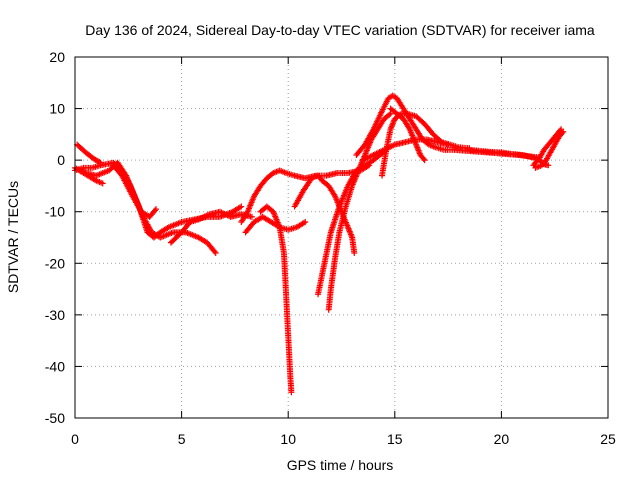 Image resolution: width=640 pixels, height=480 pixels. What do you see at coordinates (182, 439) in the screenshot?
I see `x-tick-label: 5` at bounding box center [182, 439].